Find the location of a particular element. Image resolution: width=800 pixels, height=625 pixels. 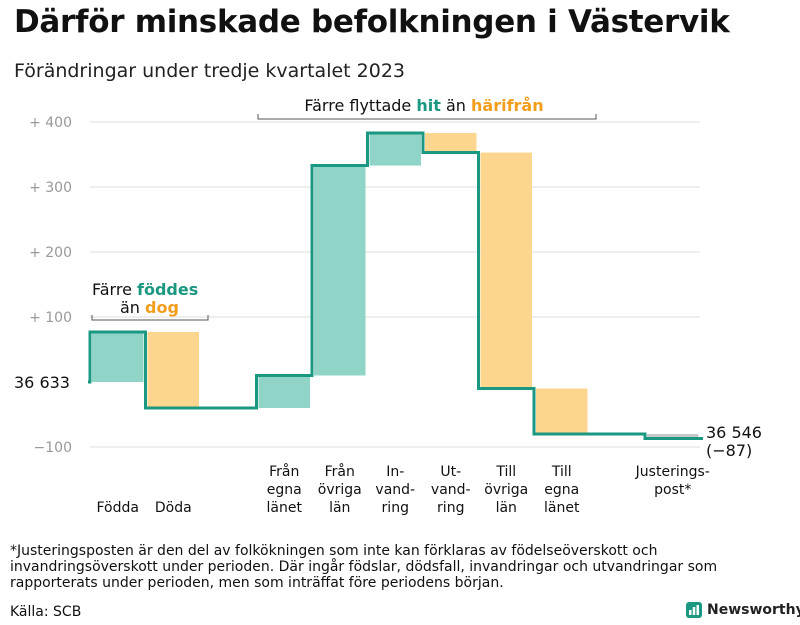

logo-text: Newsworthy is located at coordinates (753, 610).